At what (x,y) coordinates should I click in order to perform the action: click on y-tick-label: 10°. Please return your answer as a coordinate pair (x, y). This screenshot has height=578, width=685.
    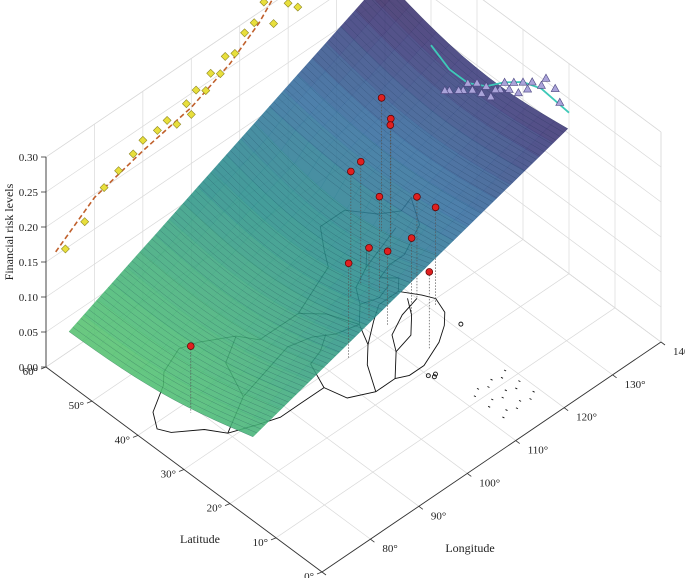
    Looking at the image, I should click on (260, 543).